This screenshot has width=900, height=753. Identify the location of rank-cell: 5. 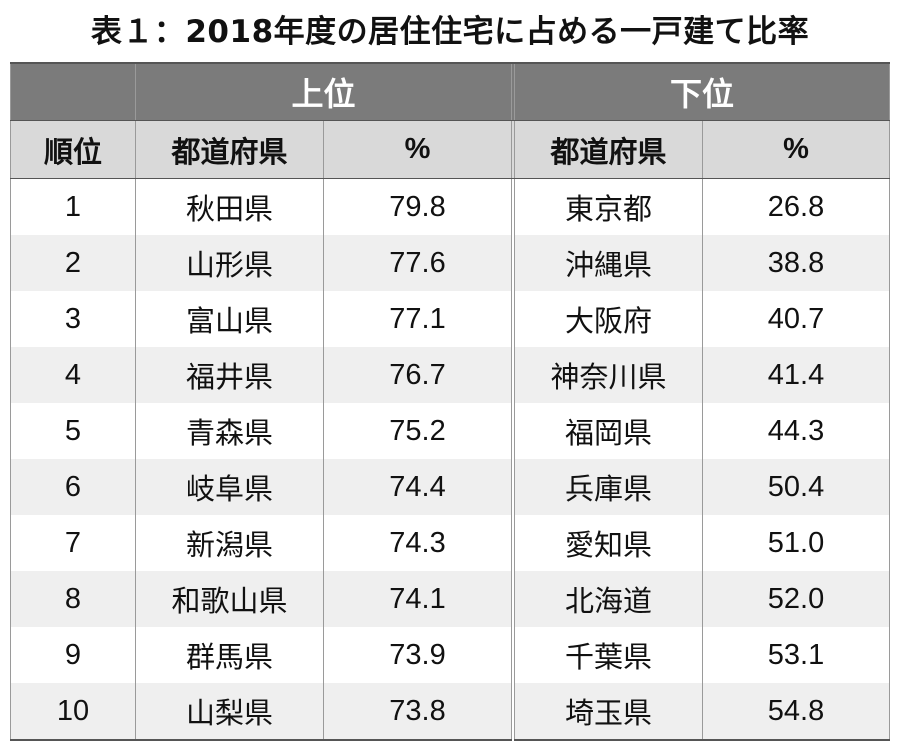
(73, 431).